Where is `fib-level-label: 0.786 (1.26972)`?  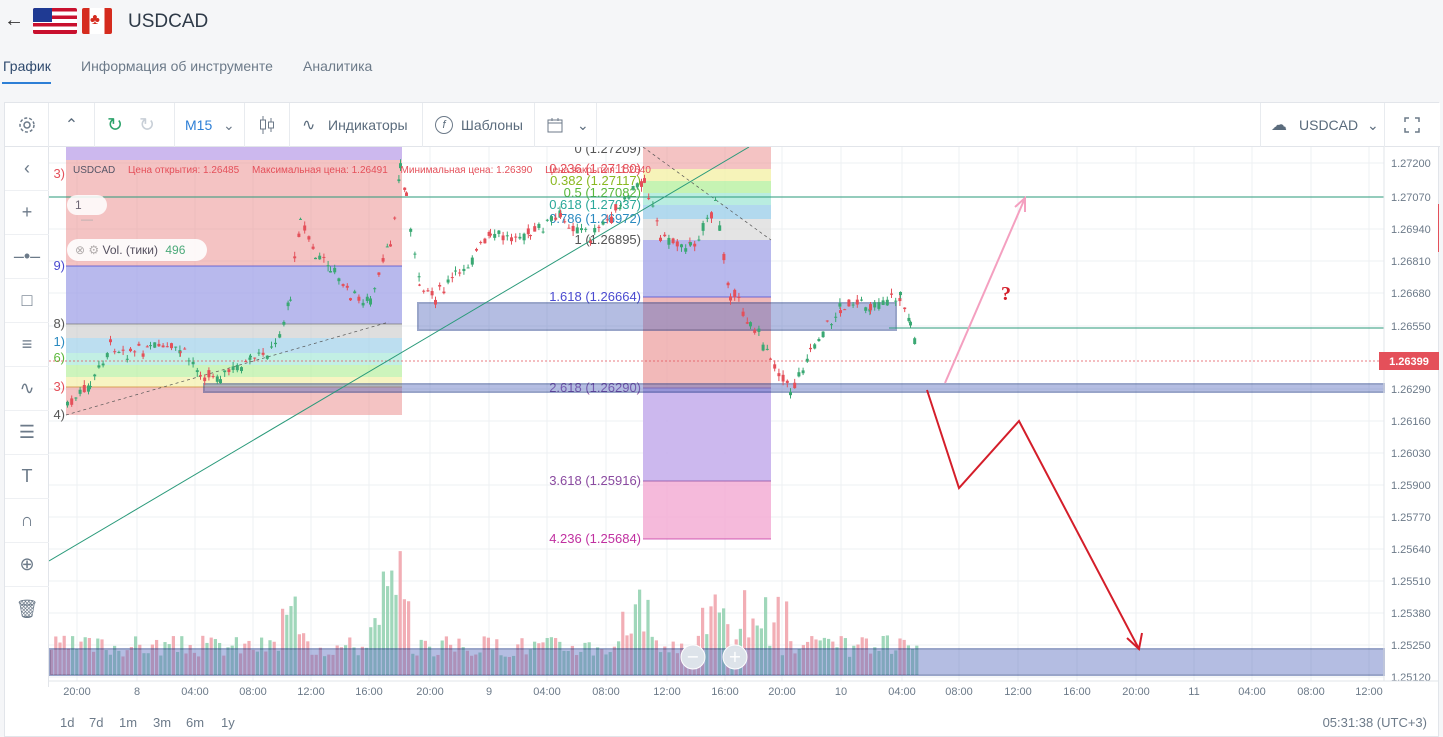 fib-level-label: 0.786 (1.26972) is located at coordinates (595, 218).